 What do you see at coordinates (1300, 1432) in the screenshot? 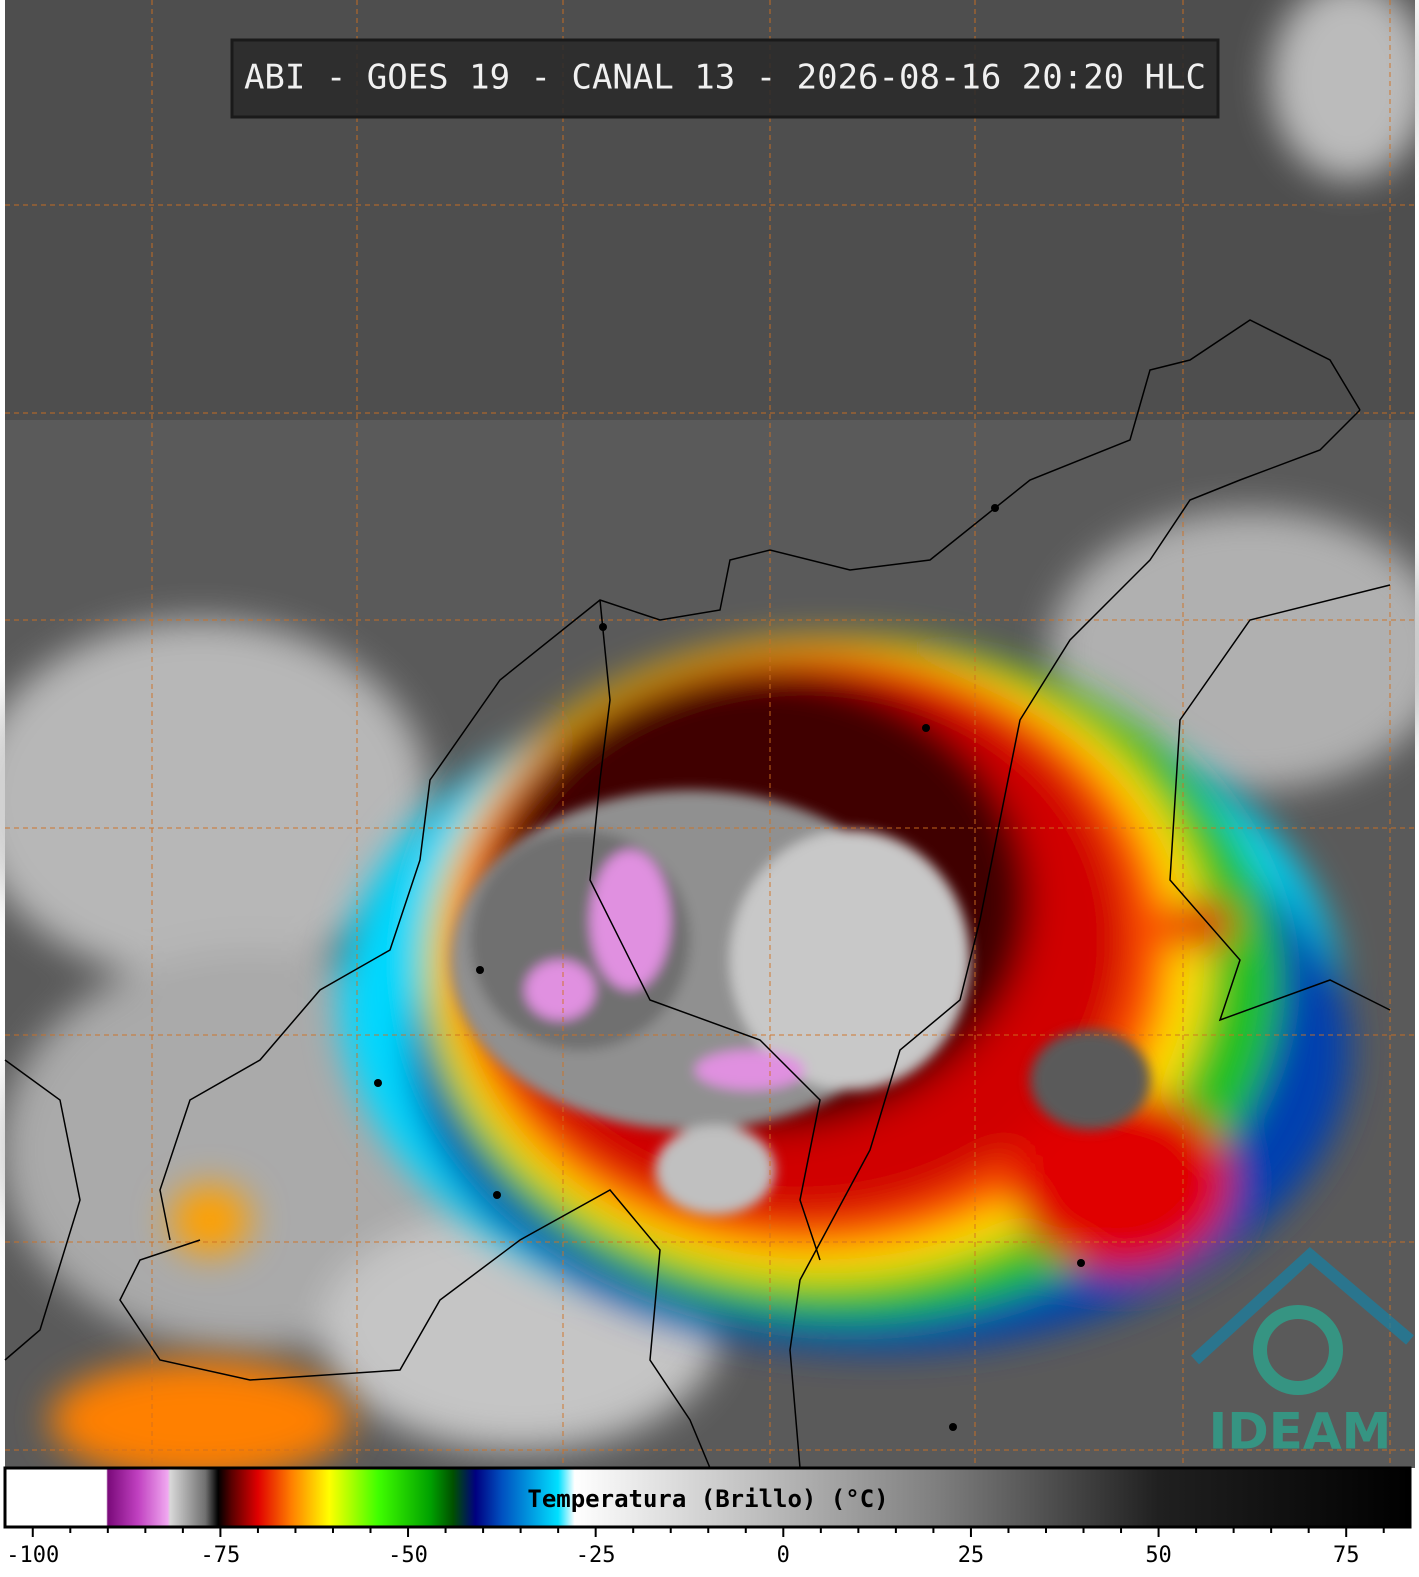
I see `logo-text: IDEAM` at bounding box center [1300, 1432].